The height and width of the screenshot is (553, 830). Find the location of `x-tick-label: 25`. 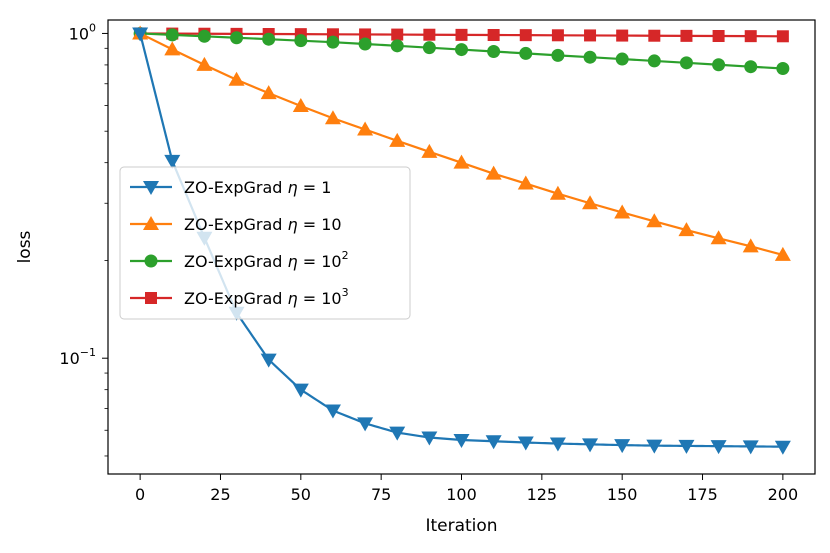

x-tick-label: 25 is located at coordinates (220, 494).